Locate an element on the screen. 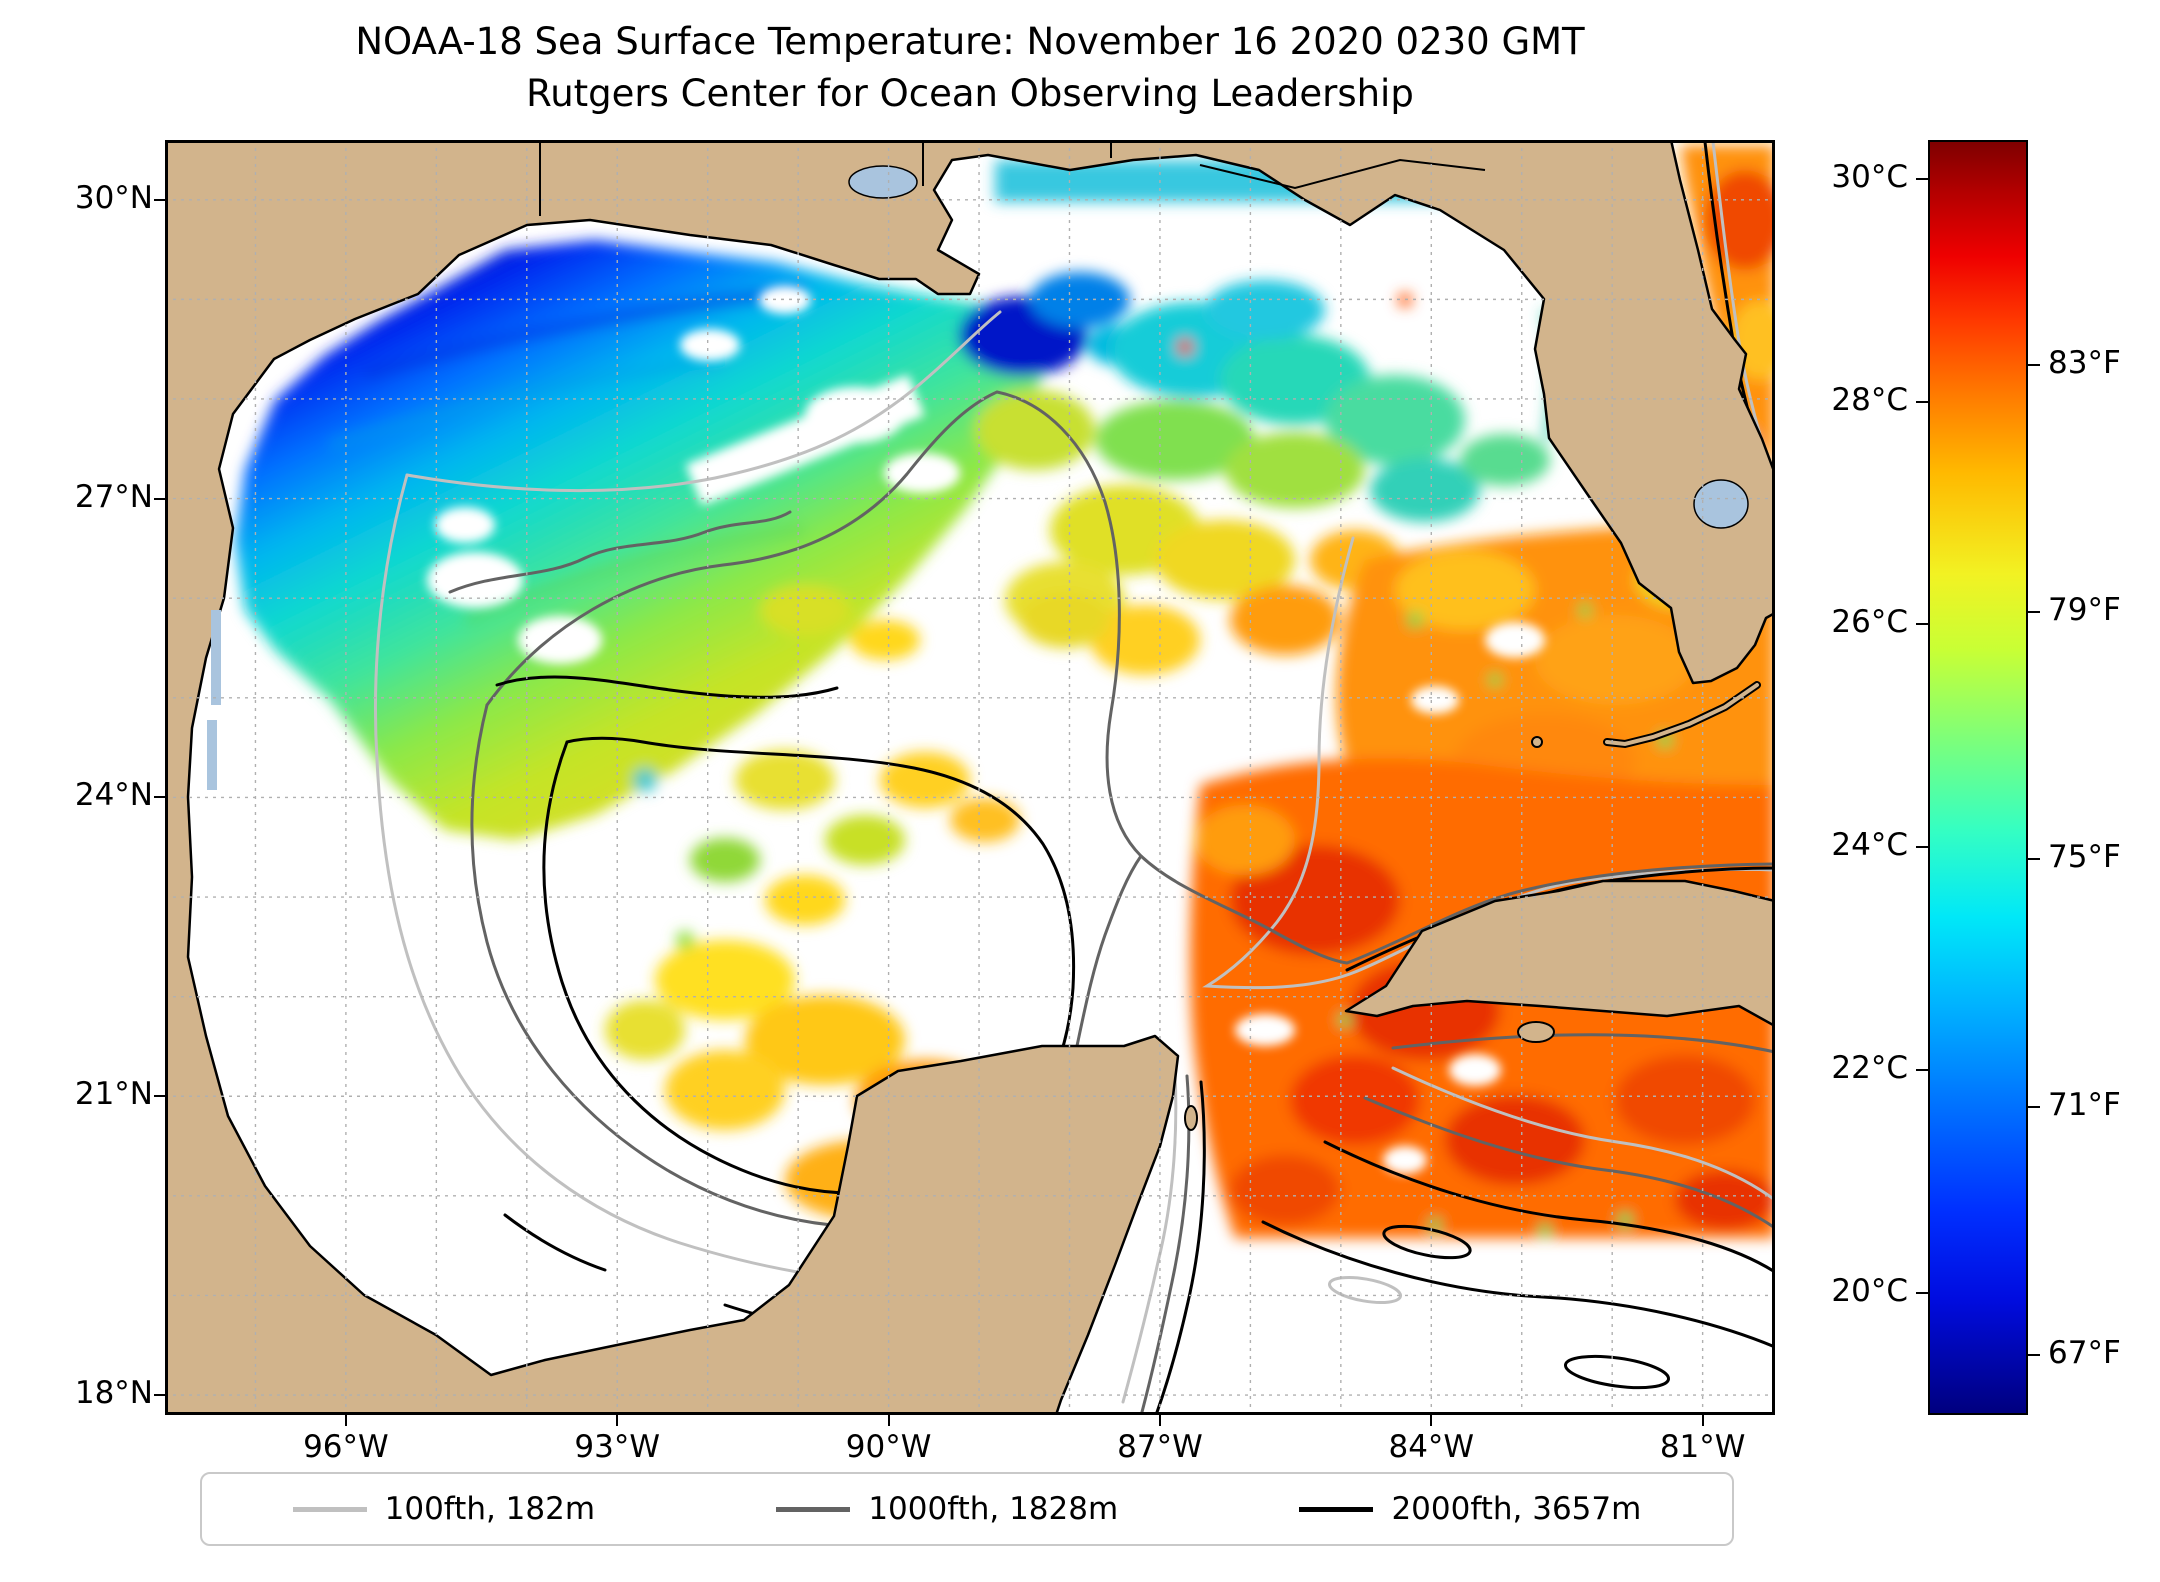 The image size is (2160, 1582). colorbar-tick-label-celsius: 24°C is located at coordinates (1869, 845).